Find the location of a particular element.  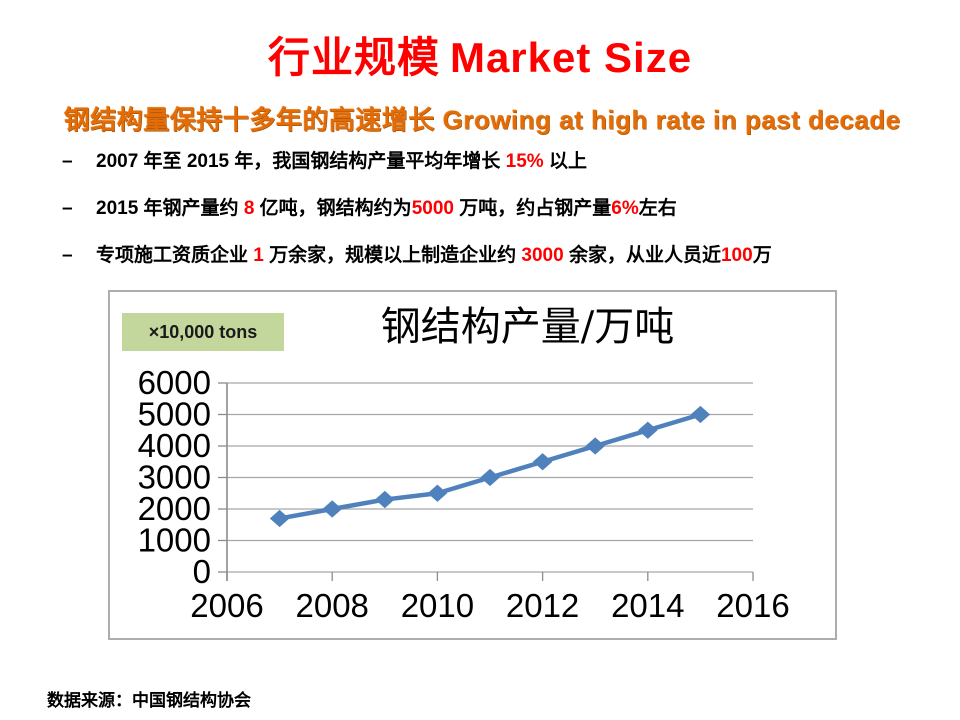

bullet-text: 2007 年至 2015 年，我国钢结构产量平均年增长 15% 以上 is located at coordinates (341, 161).